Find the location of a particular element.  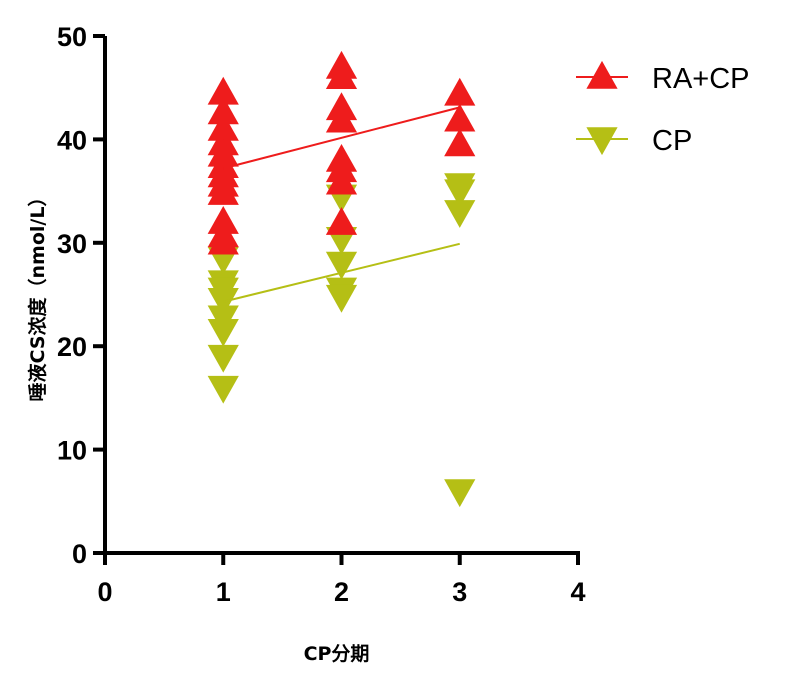

x-axis-title: CP分期 is located at coordinates (337, 654).